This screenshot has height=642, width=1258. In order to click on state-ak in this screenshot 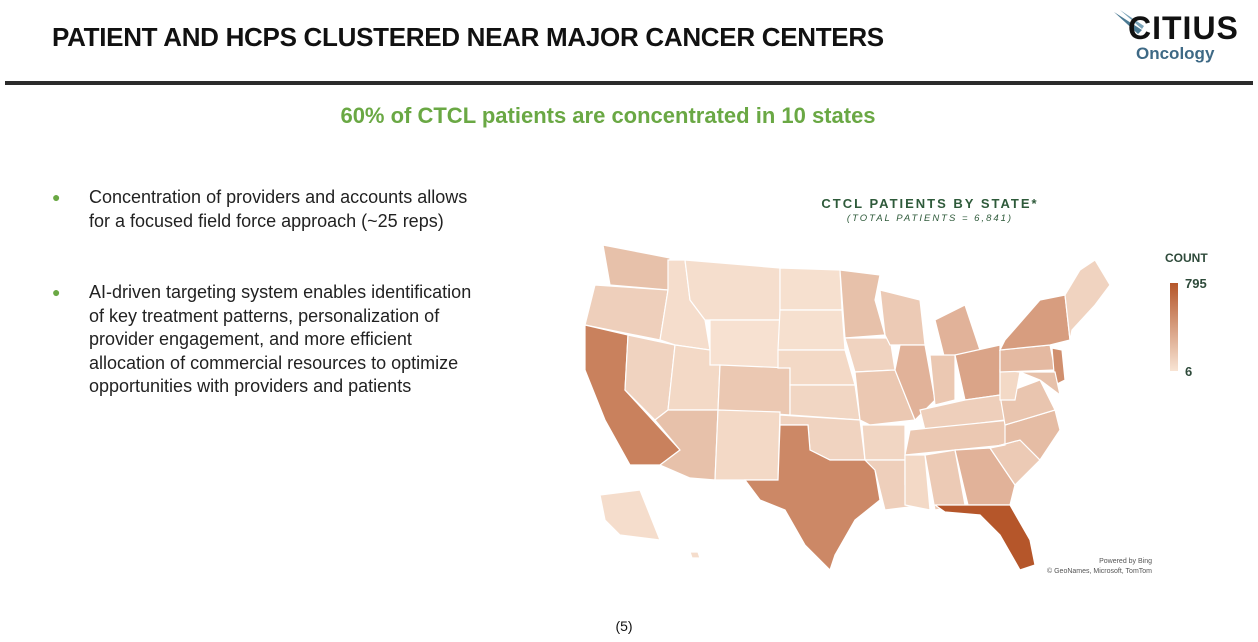, I will do `click(630, 515)`.